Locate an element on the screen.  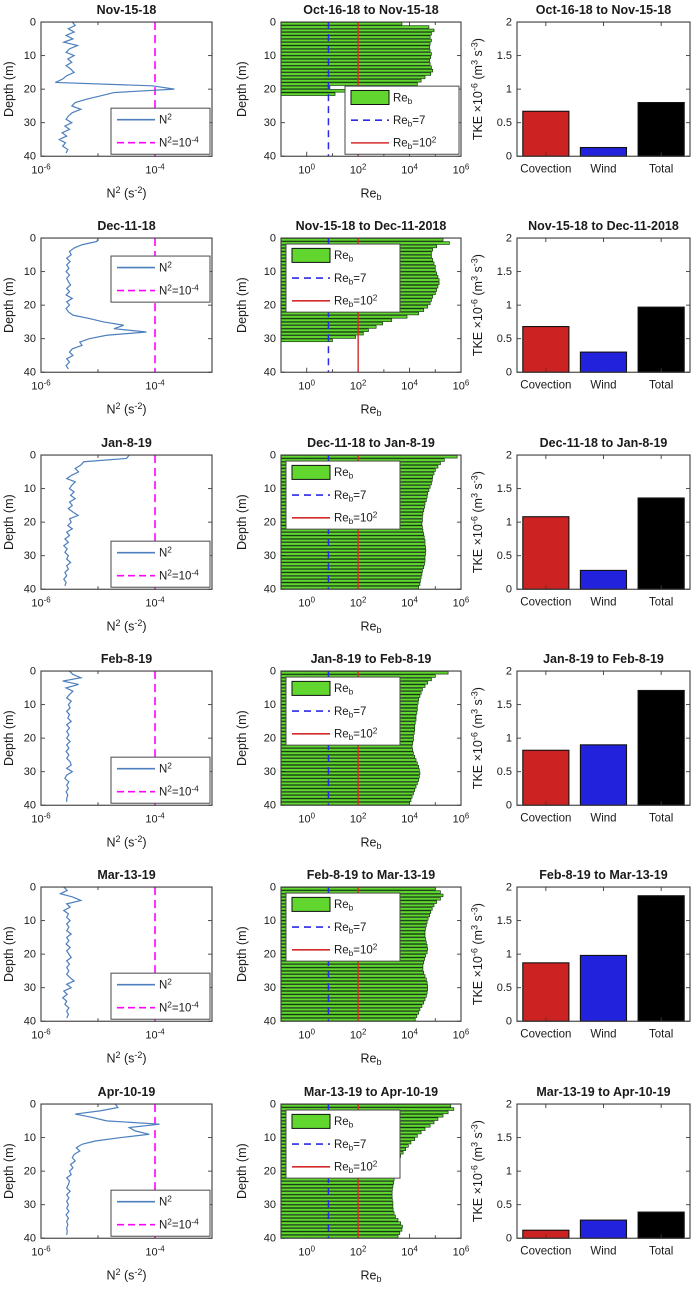
legend-label: Reb=7 is located at coordinates (350, 713).